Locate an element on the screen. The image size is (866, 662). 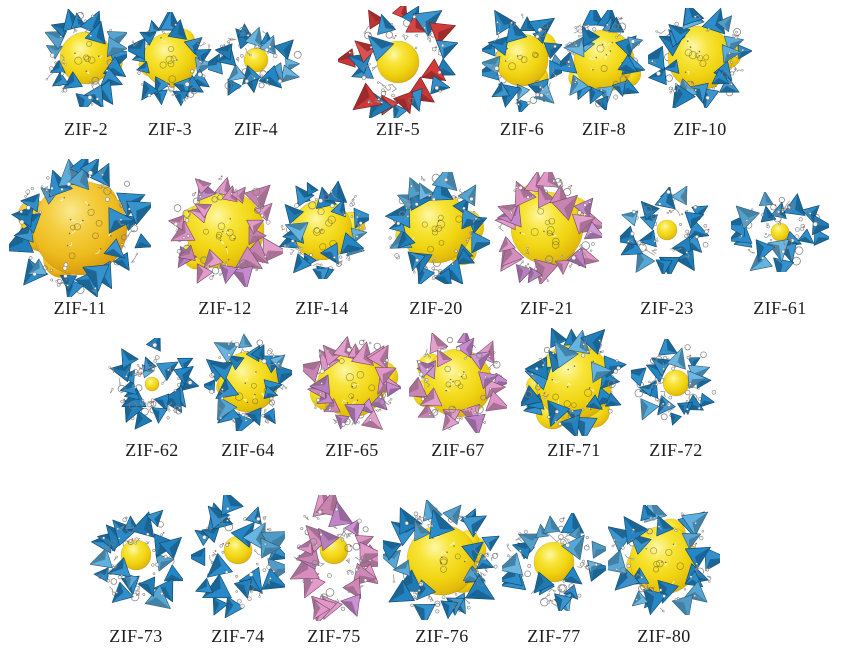
zif-label-zif-65: ZIF-65 is located at coordinates (352, 450).